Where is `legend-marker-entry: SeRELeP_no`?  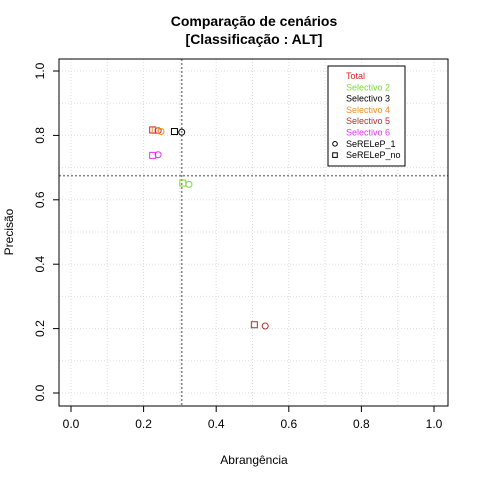
legend-marker-entry: SeRELeP_no is located at coordinates (373, 155).